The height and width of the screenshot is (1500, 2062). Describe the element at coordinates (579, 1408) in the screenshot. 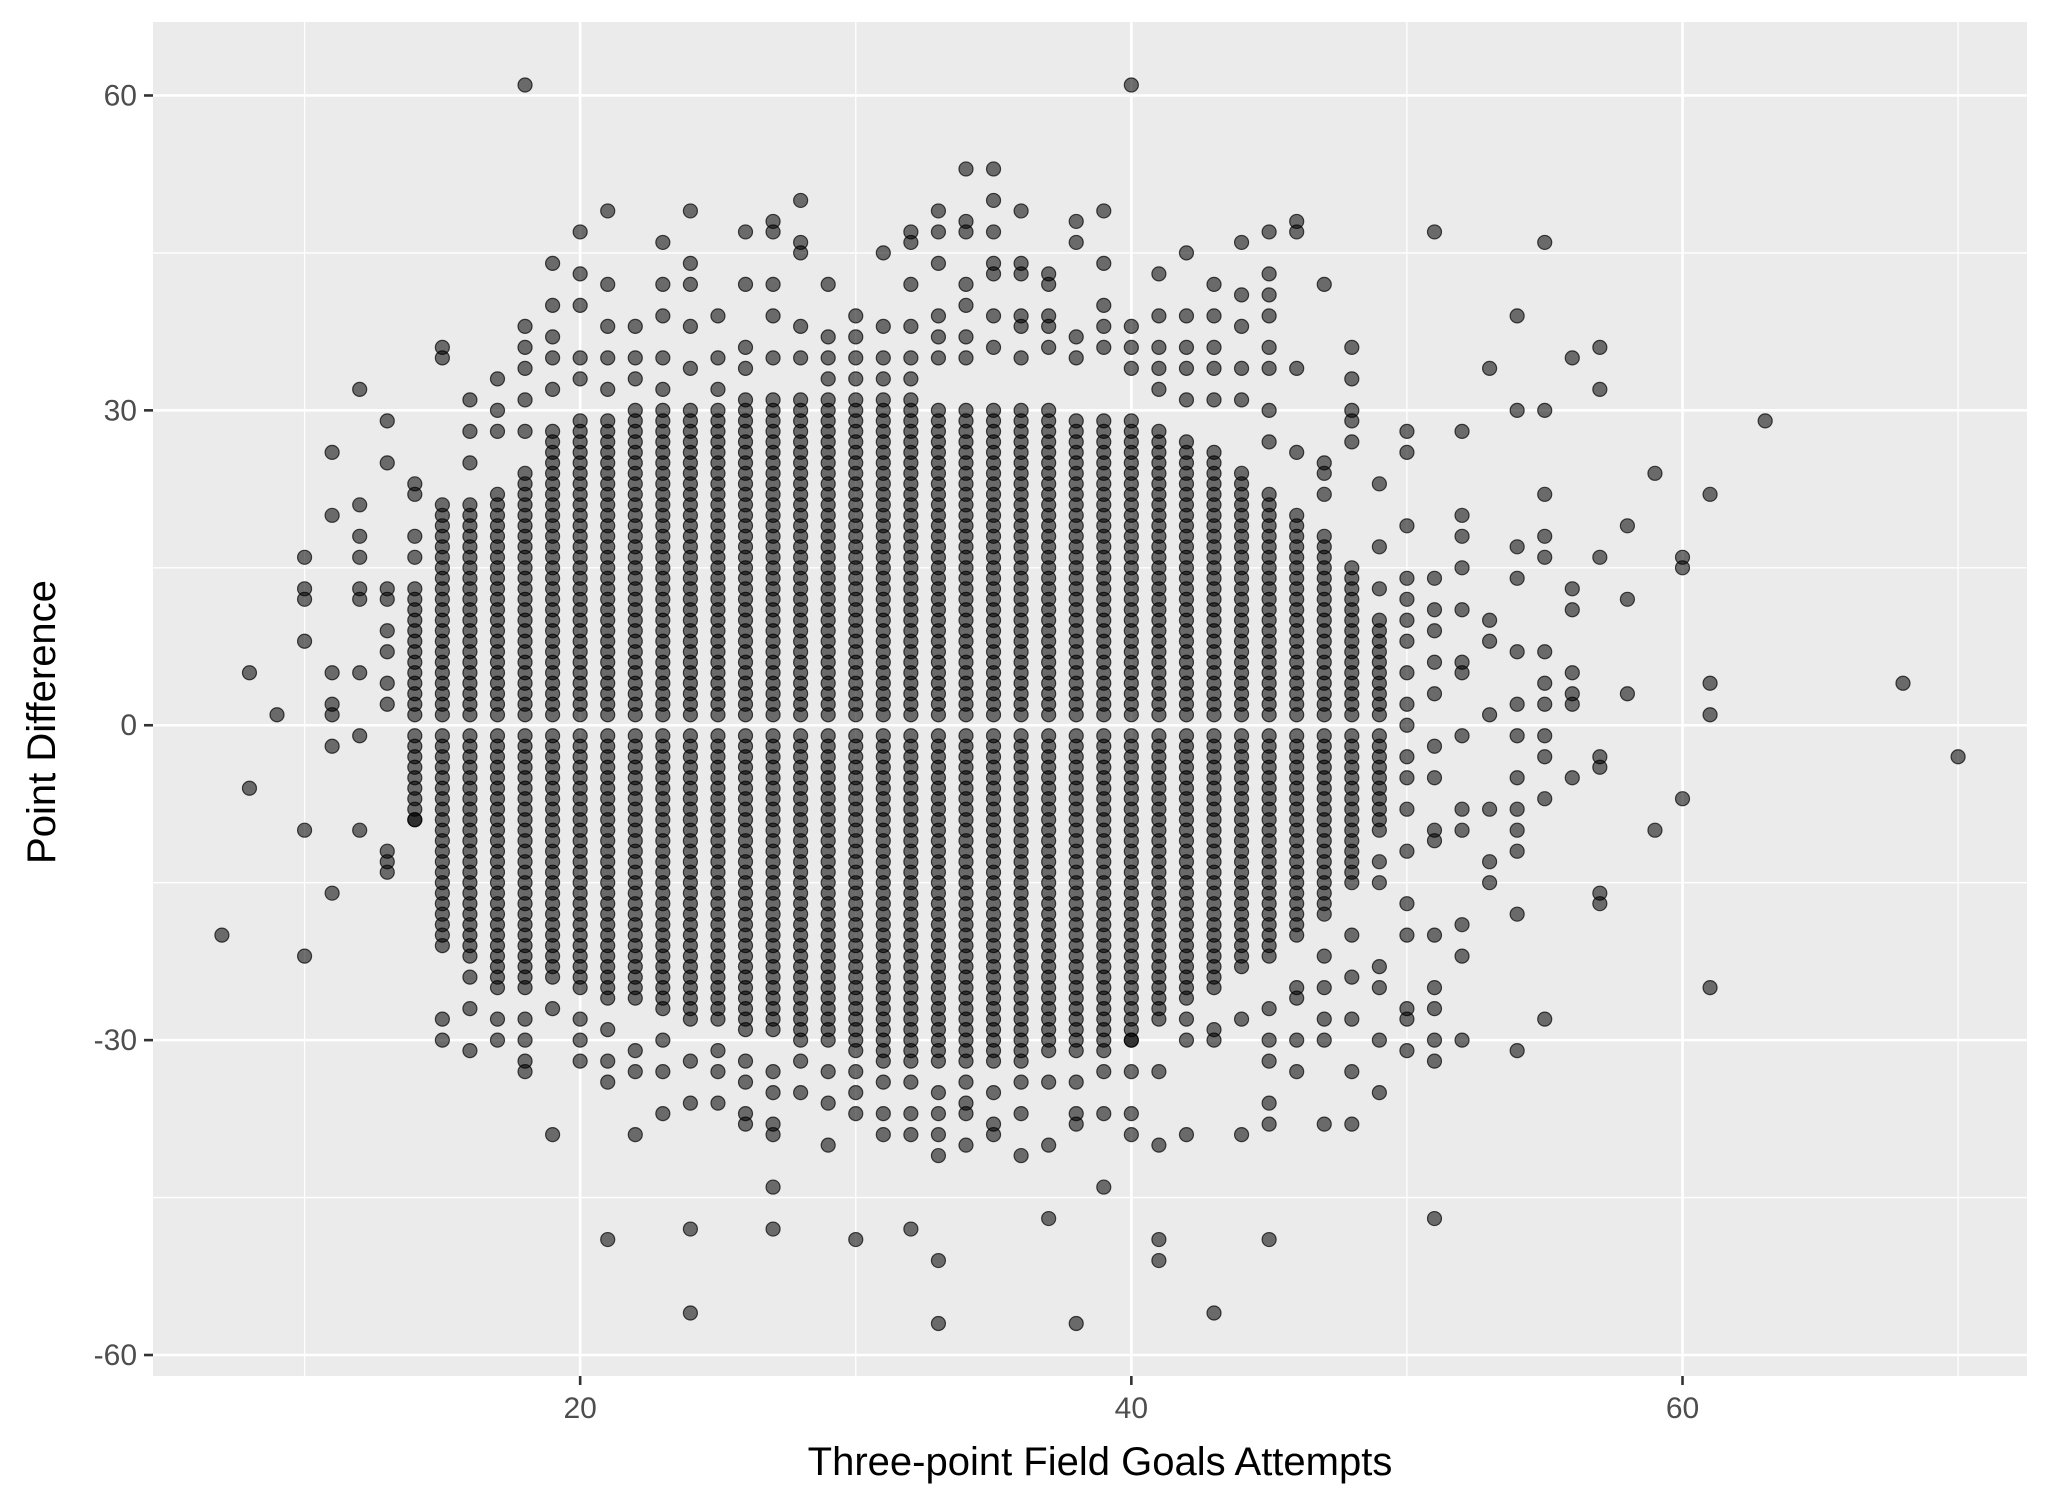

I see `x-tick-label: 20` at that location.